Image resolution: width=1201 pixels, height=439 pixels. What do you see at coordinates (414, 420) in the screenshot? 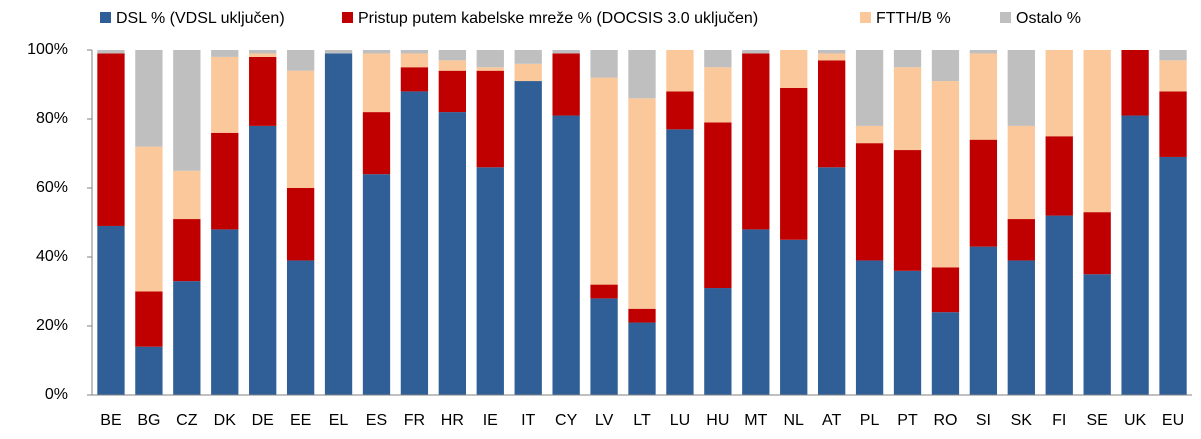
I see `x-tick-label: FR` at bounding box center [414, 420].